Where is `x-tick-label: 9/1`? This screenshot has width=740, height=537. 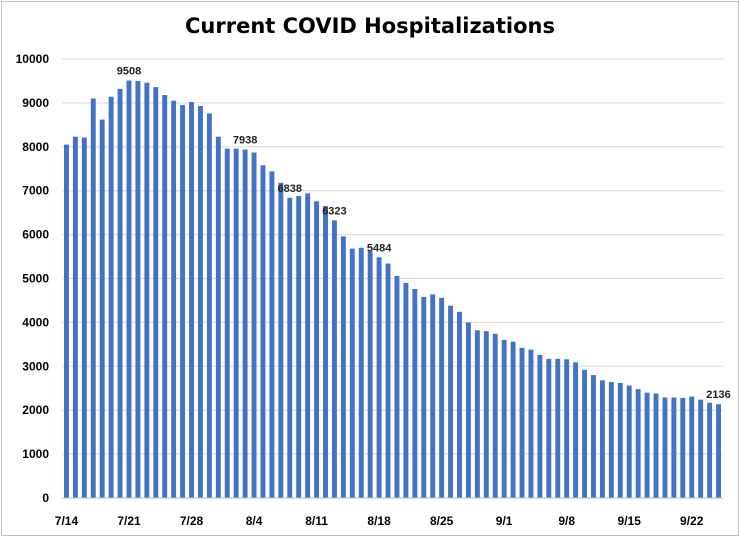 x-tick-label: 9/1 is located at coordinates (504, 521).